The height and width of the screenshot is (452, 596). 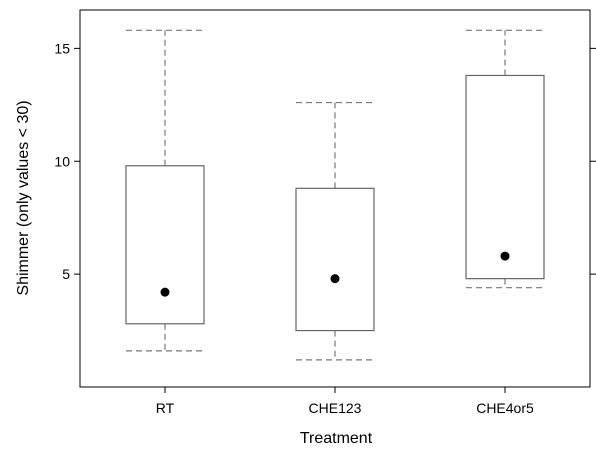 I want to click on x-tick-label-2: CHE4or5, so click(x=505, y=408).